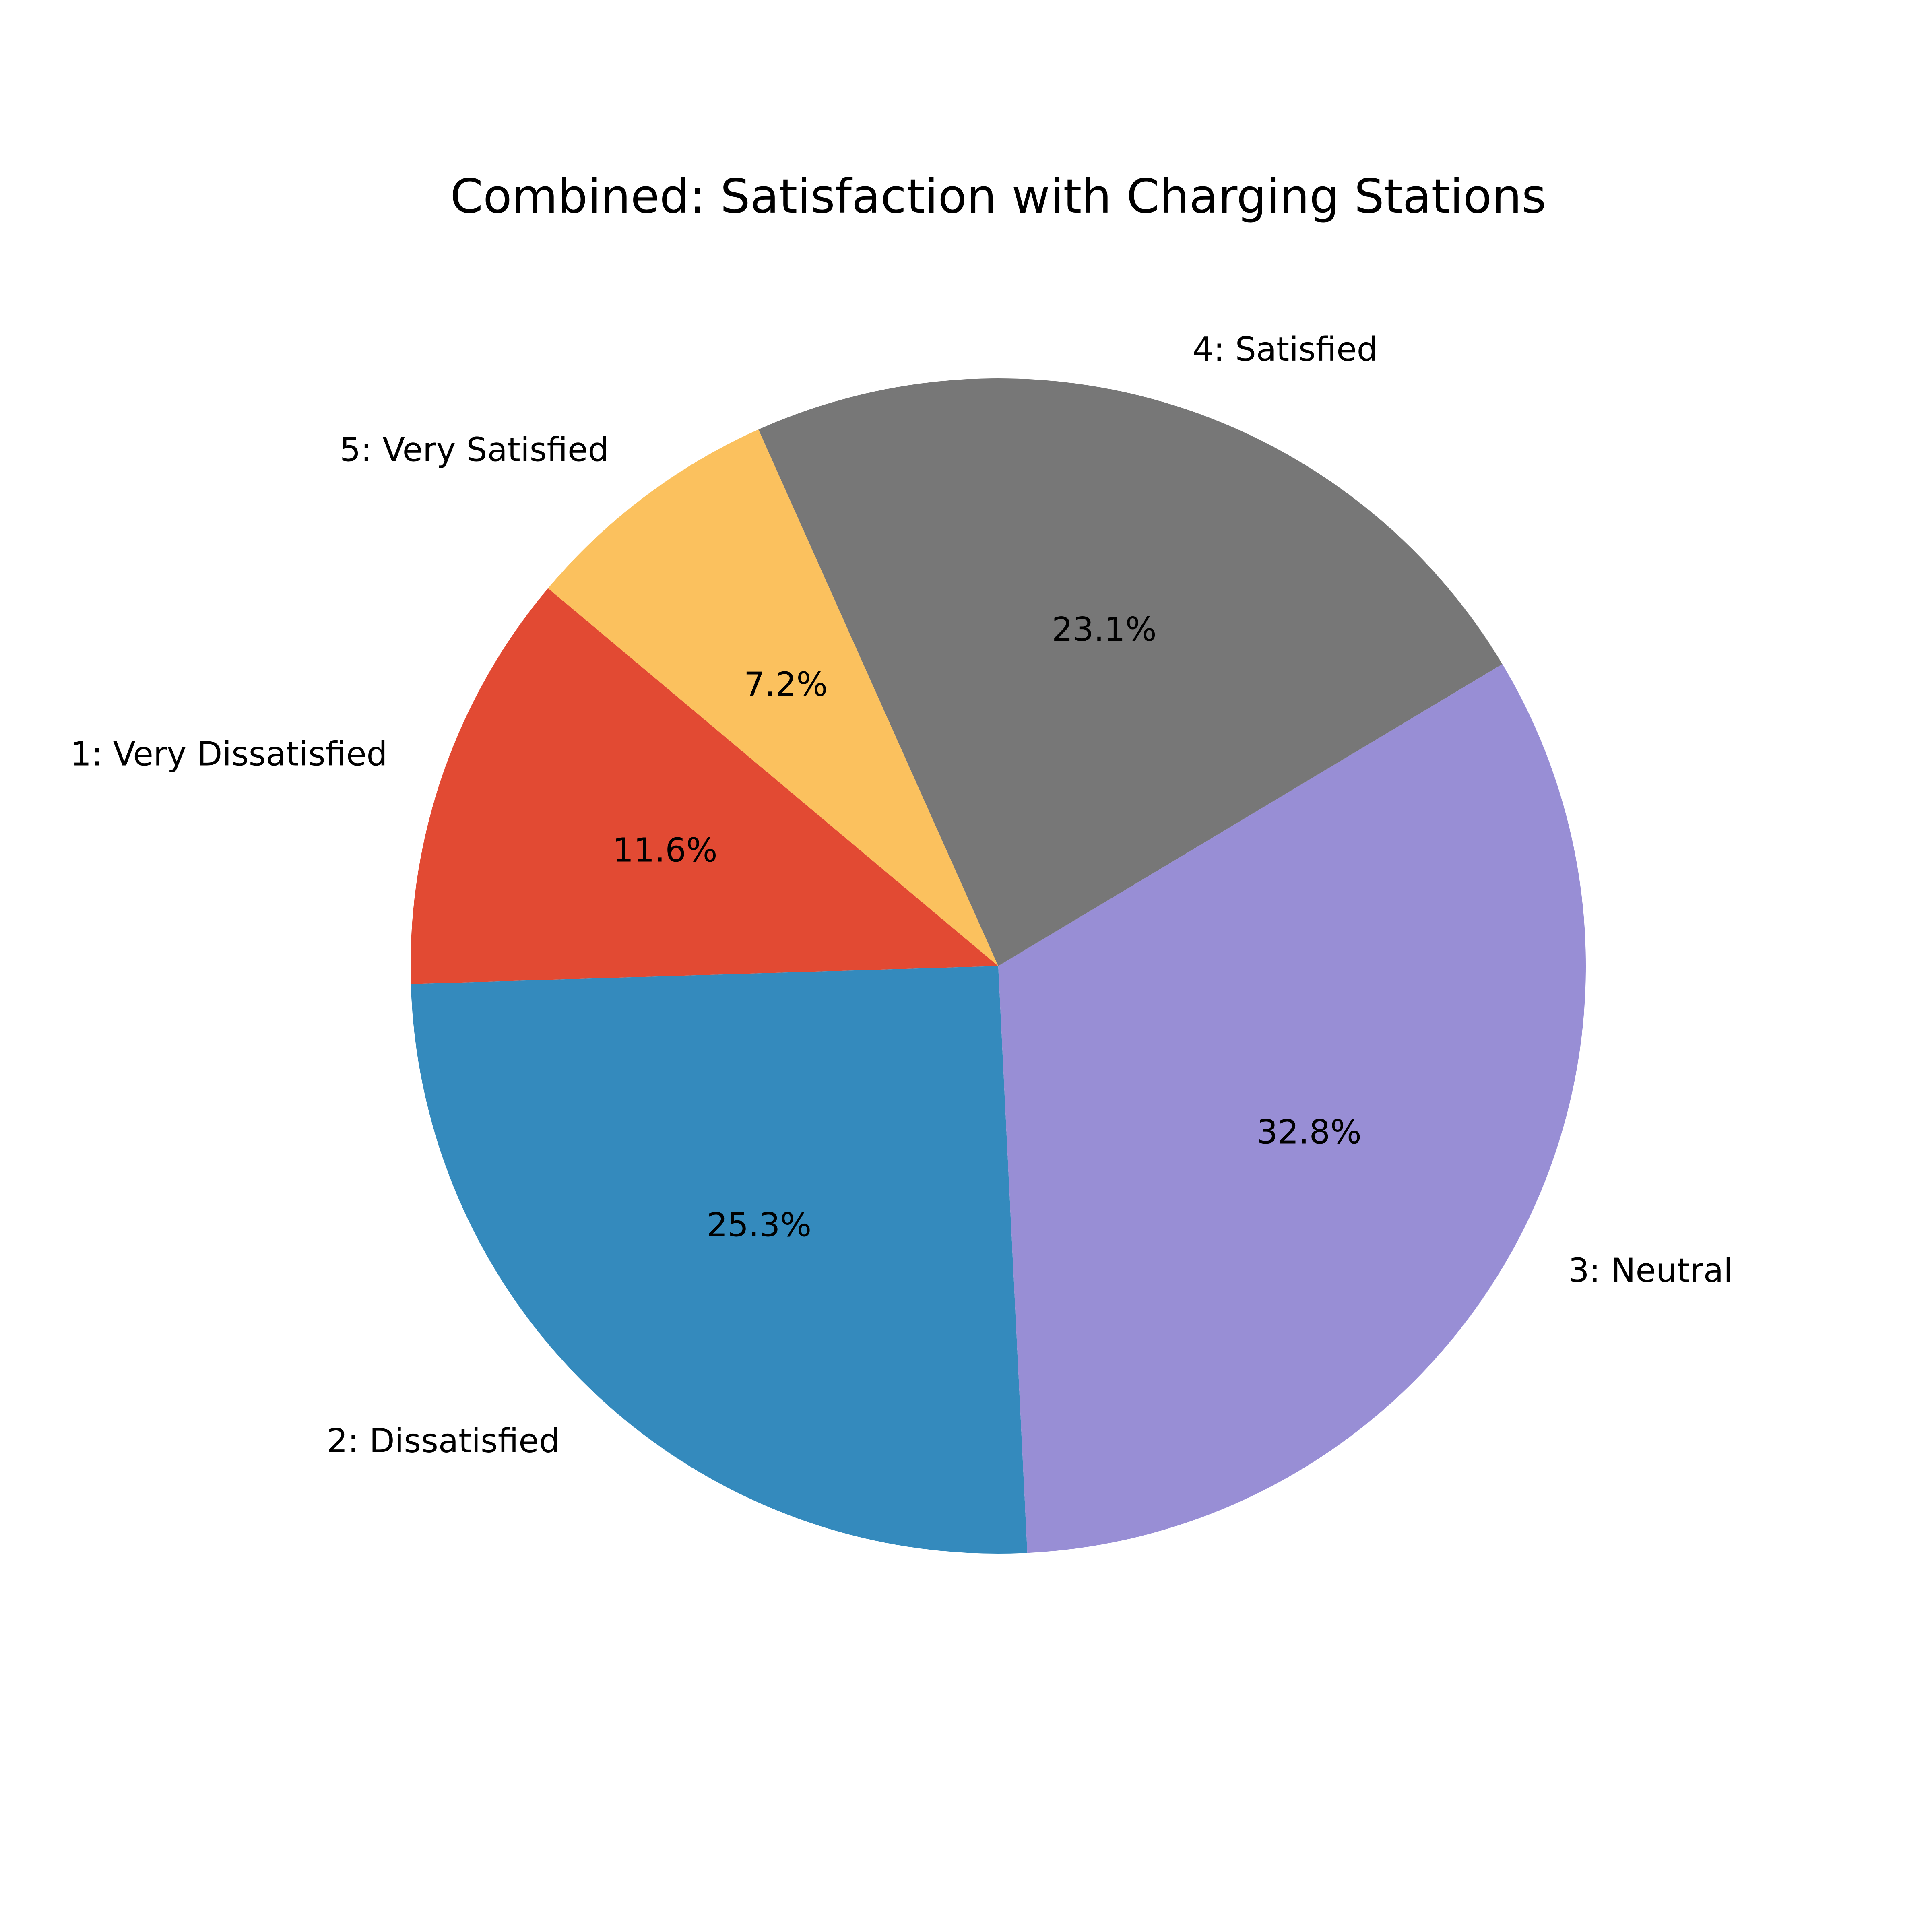 The image size is (1932, 1932). What do you see at coordinates (1309, 1132) in the screenshot?
I see `slice-pct-label-3: 32.8%` at bounding box center [1309, 1132].